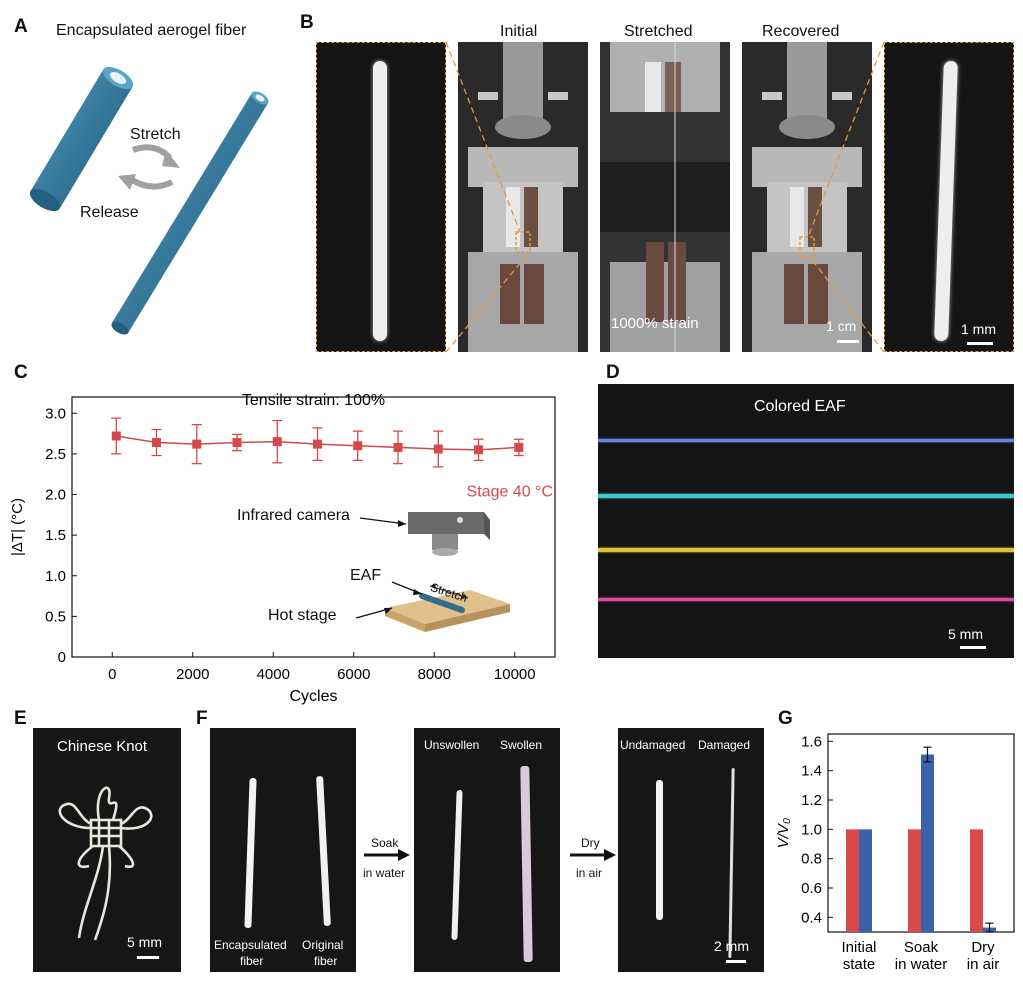 This screenshot has width=1023, height=990. Describe the element at coordinates (55, 616) in the screenshot. I see `y-tick-label: 0.5` at that location.